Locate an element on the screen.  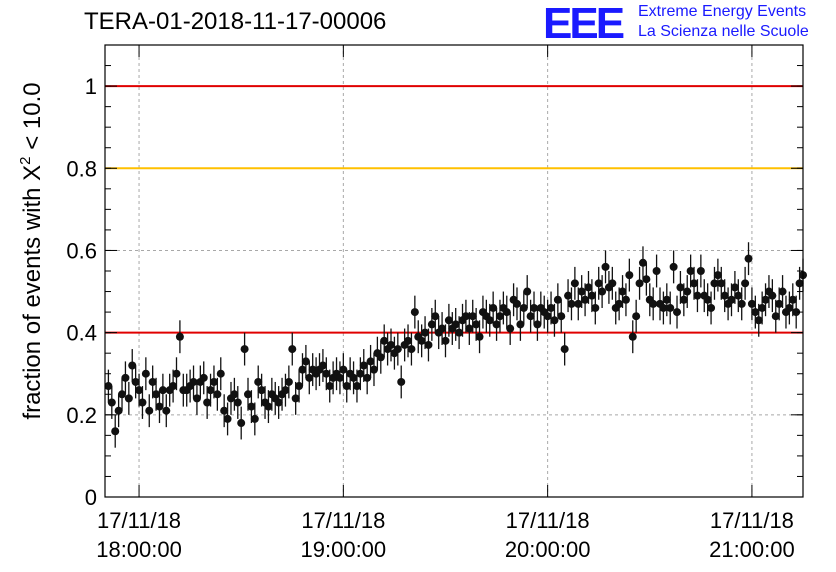
y-label-symbol: X is located at coordinates (32, 173).